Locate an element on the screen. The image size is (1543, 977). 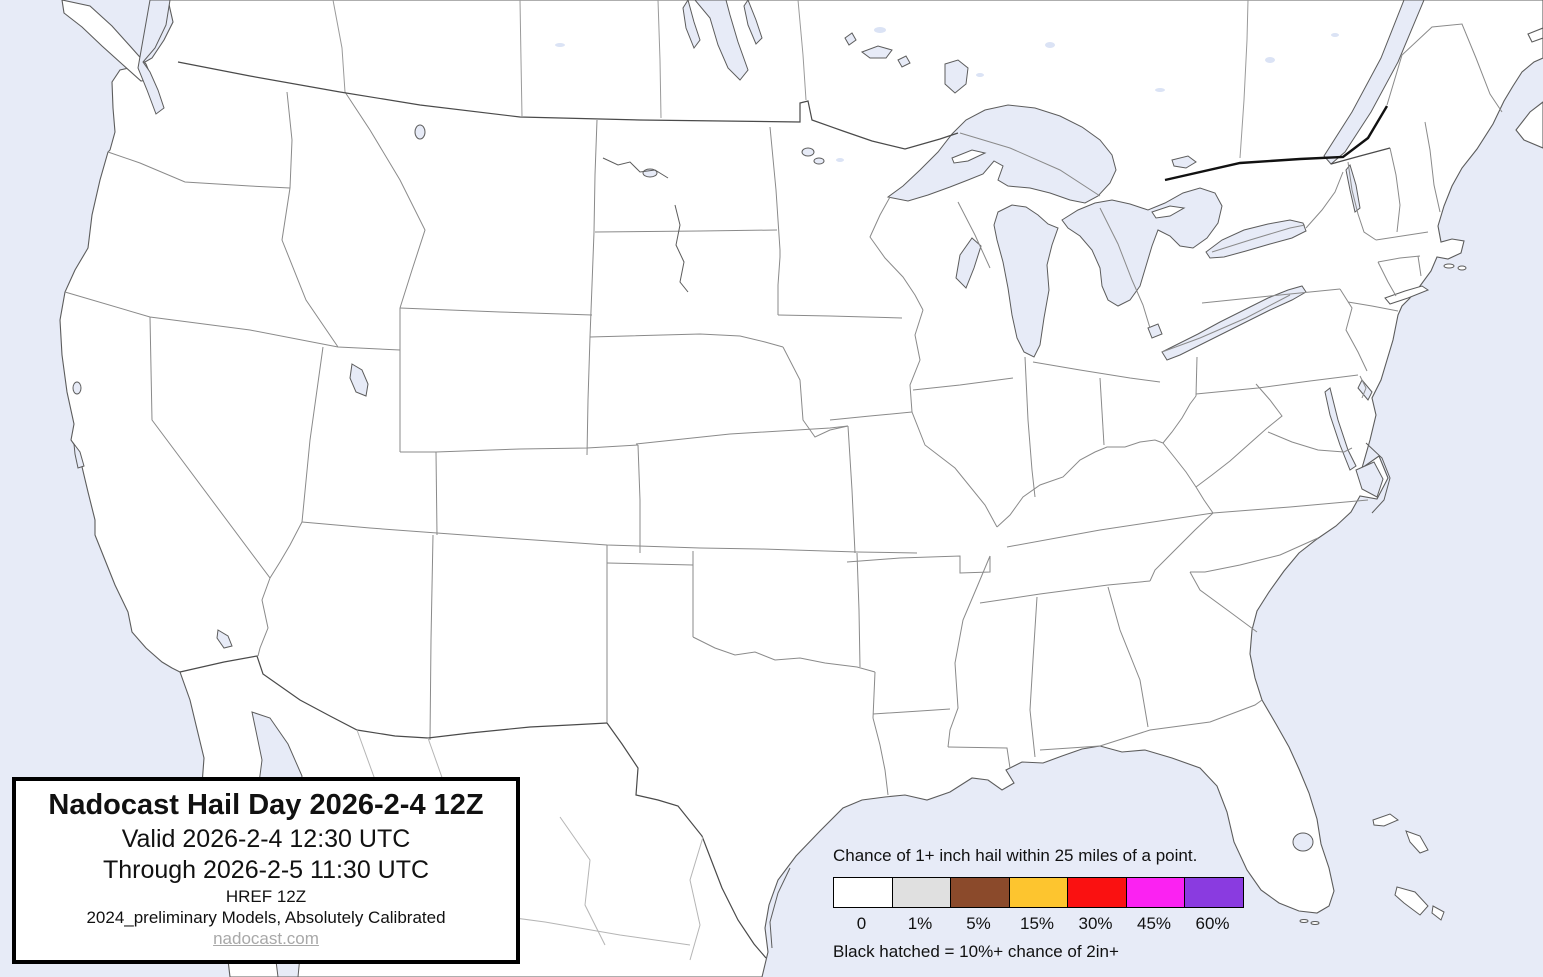
border-al-fl-ga-fl is located at coordinates (1151, 725).